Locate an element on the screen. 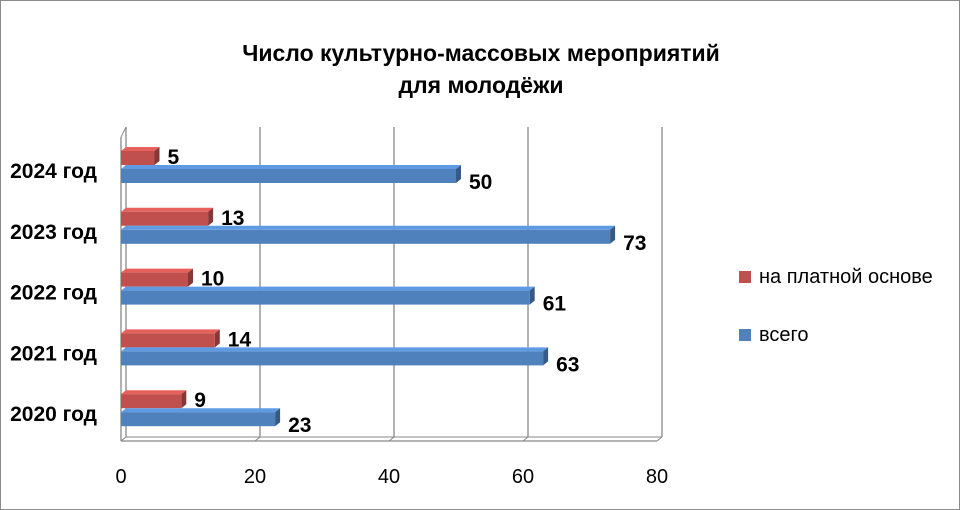 The image size is (960, 510). bar-paid-1-front is located at coordinates (168, 340).